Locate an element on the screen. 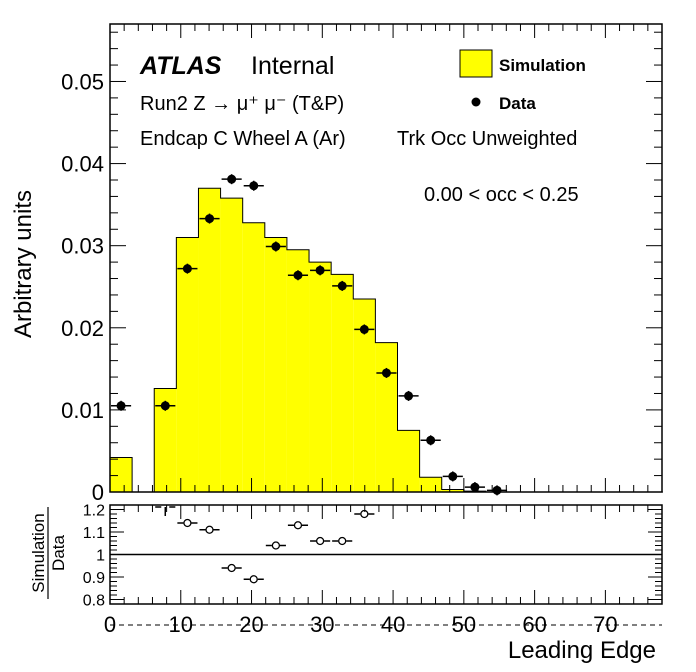 The width and height of the screenshot is (696, 672). x-tick-label: 40 is located at coordinates (393, 624).